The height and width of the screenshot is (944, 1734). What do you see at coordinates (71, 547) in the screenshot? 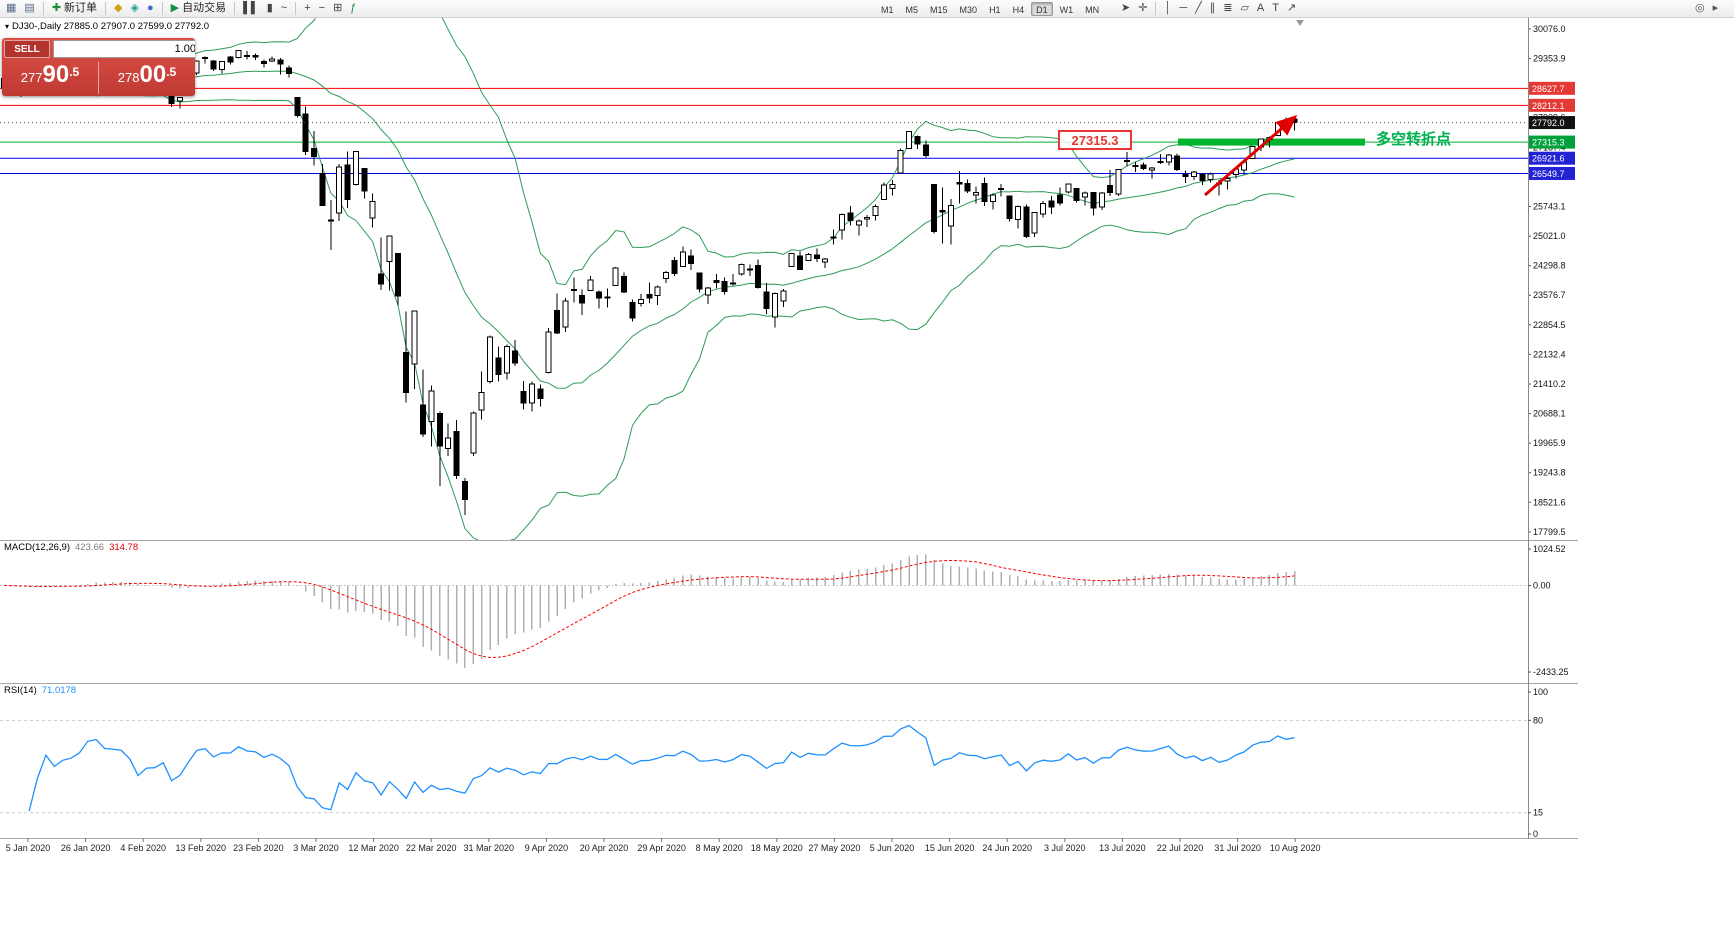
I see `macd-indicator-label: MACD(12,26,9) 423.66 314.78` at bounding box center [71, 547].